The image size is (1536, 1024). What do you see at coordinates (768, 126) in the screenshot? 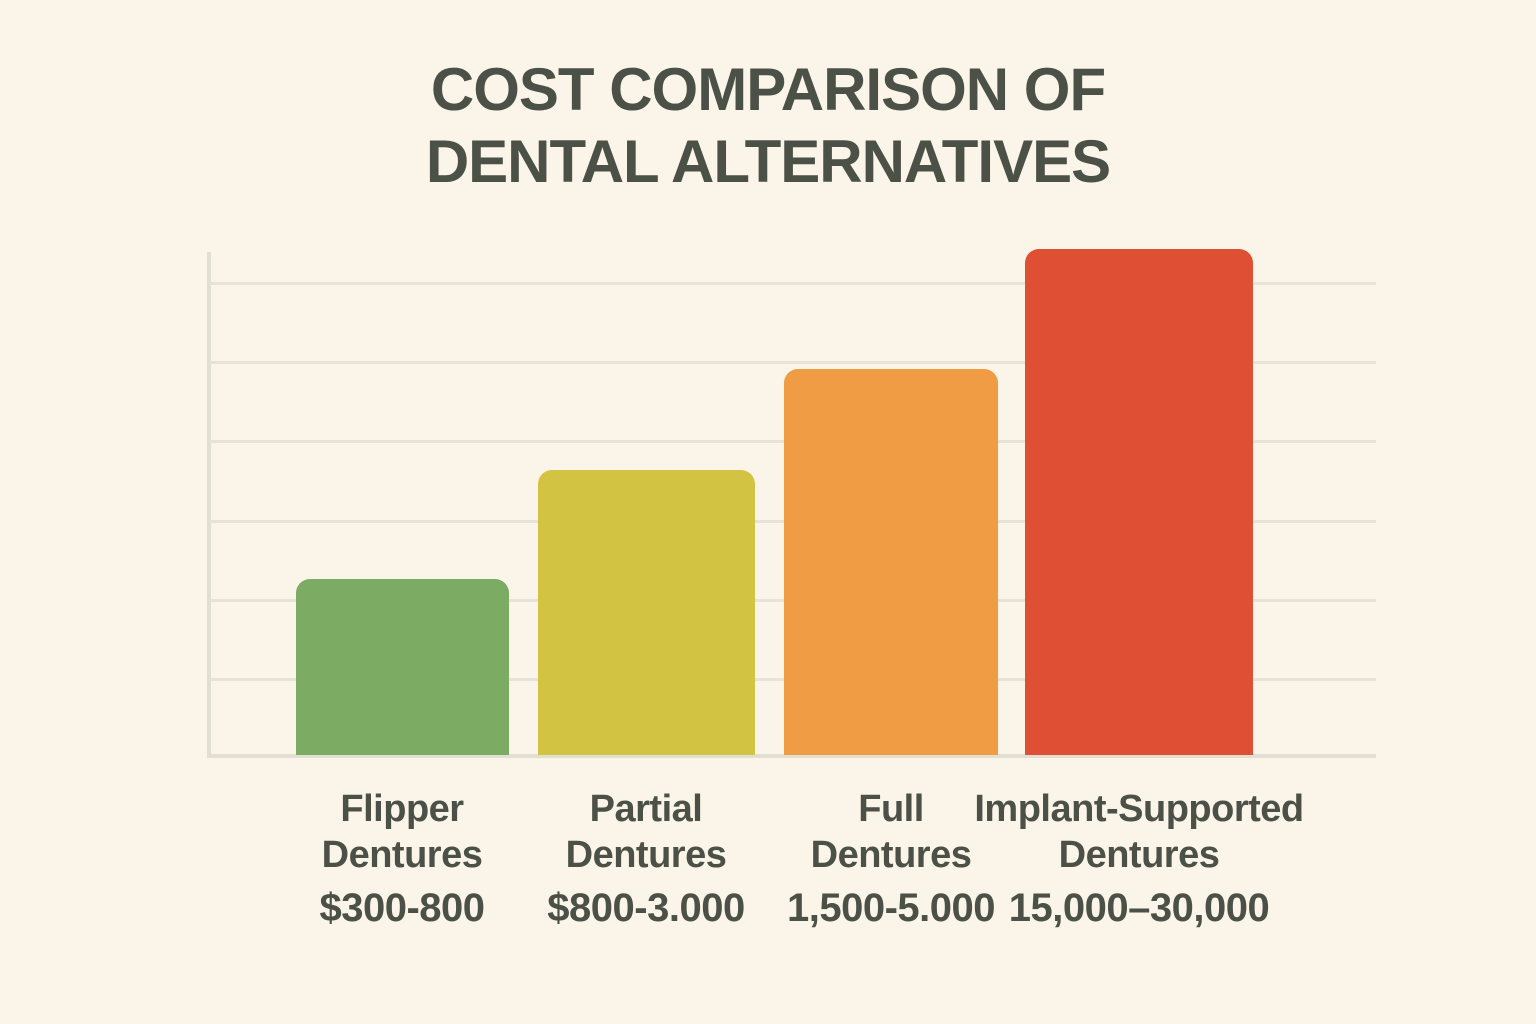
I see `chart-title: COST COMPARISON OF DENTAL ALTERNATIVES` at bounding box center [768, 126].